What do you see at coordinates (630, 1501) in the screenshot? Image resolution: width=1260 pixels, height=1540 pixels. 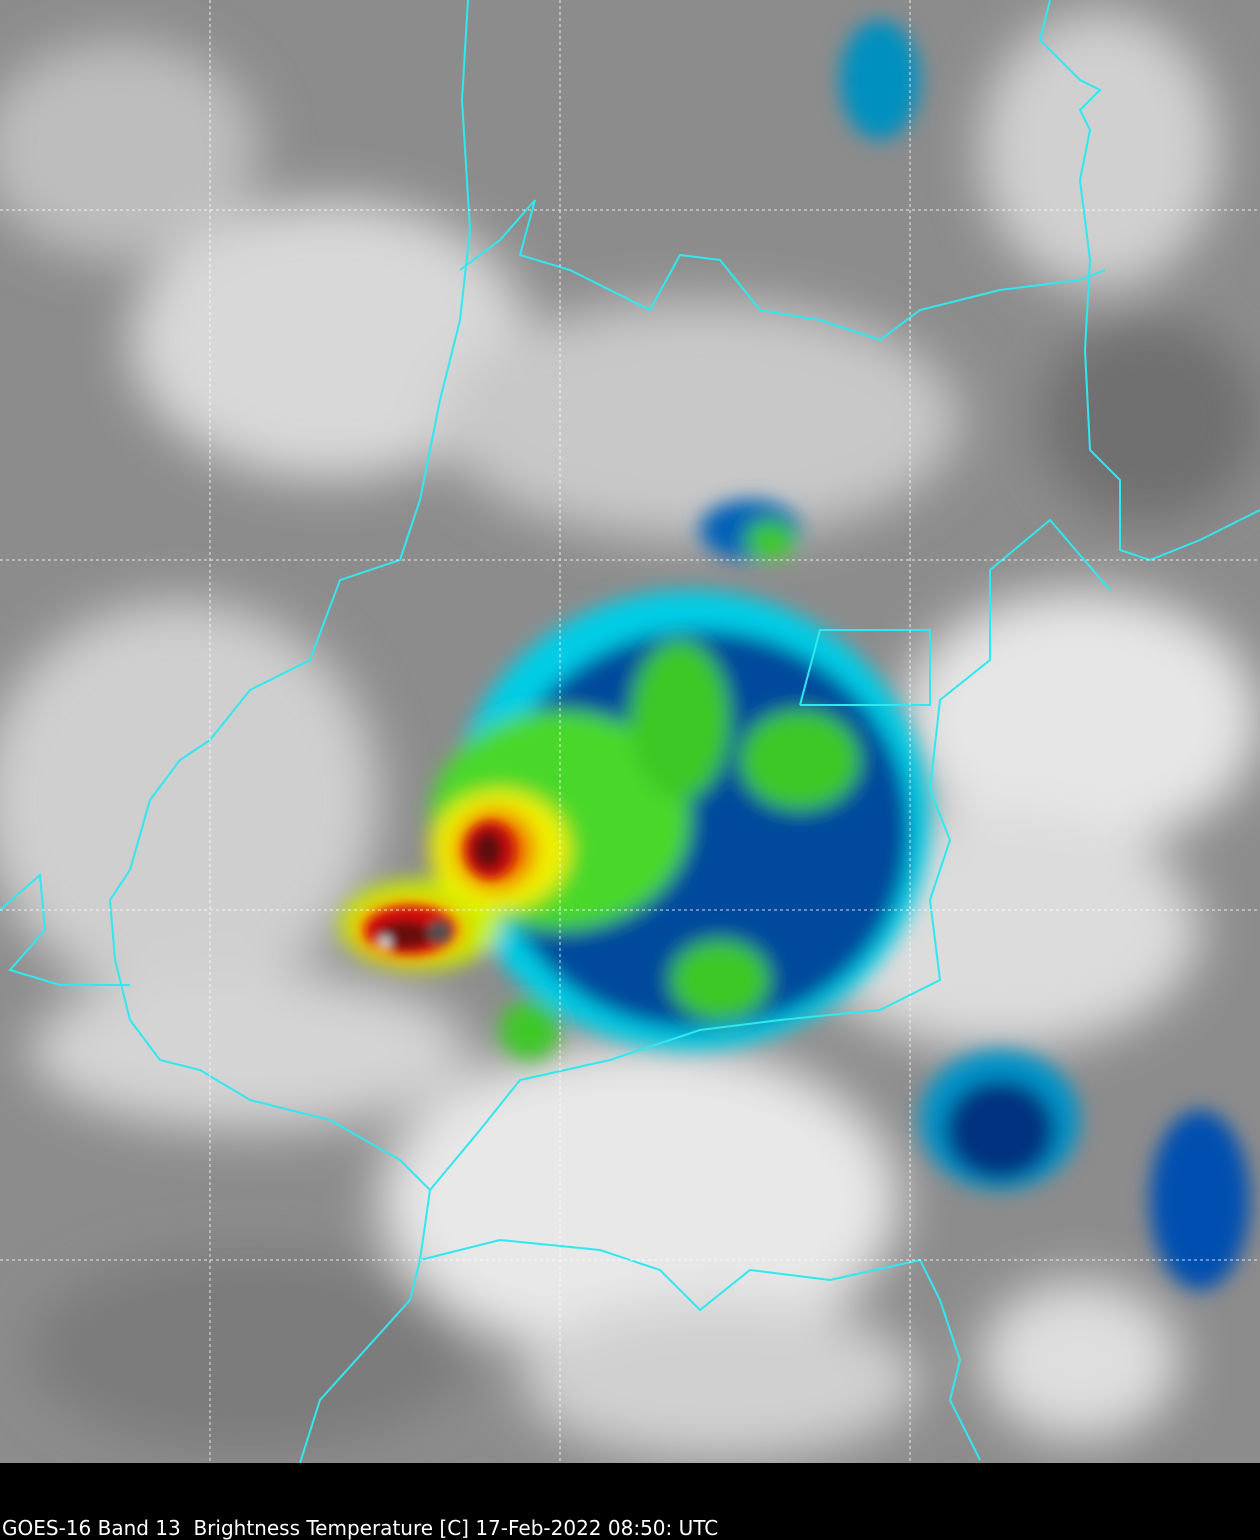 I see `caption-bar` at bounding box center [630, 1501].